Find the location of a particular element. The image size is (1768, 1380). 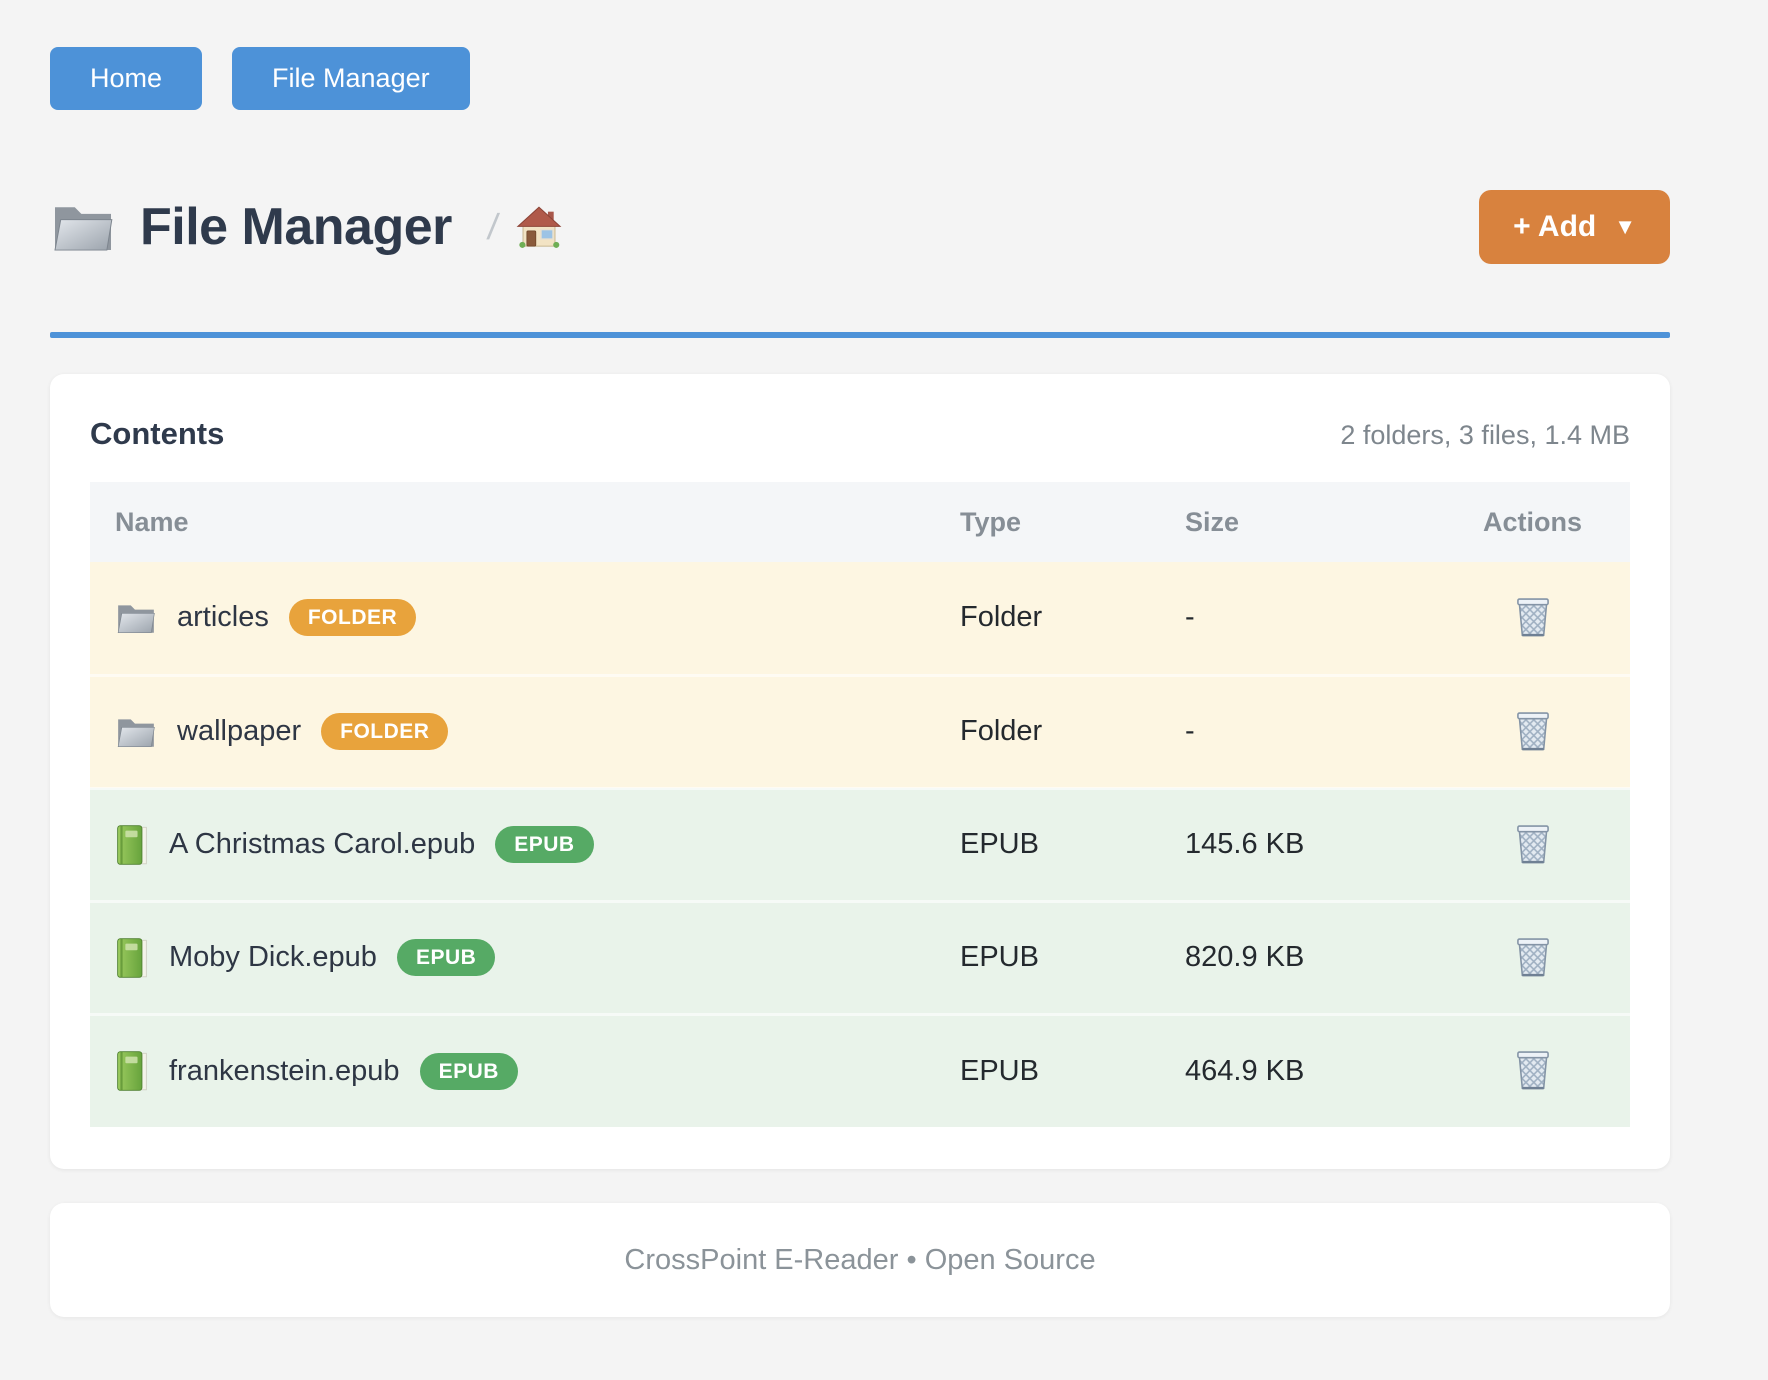

breadcrumb: / is located at coordinates (523, 227).